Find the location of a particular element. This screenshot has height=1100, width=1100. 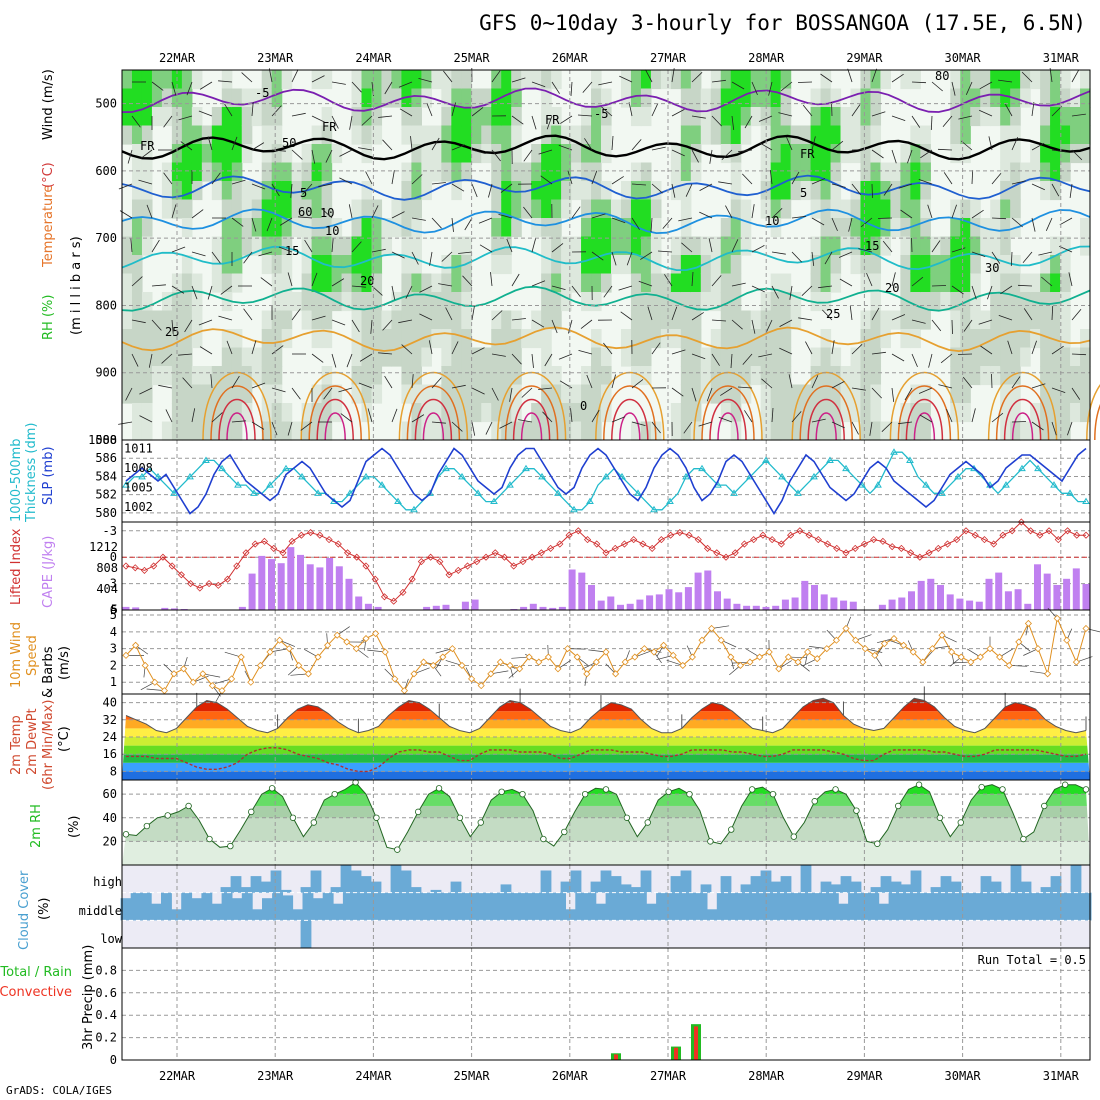

wind-speed-label-1: 10m Wind is located at coordinates (16, 655).